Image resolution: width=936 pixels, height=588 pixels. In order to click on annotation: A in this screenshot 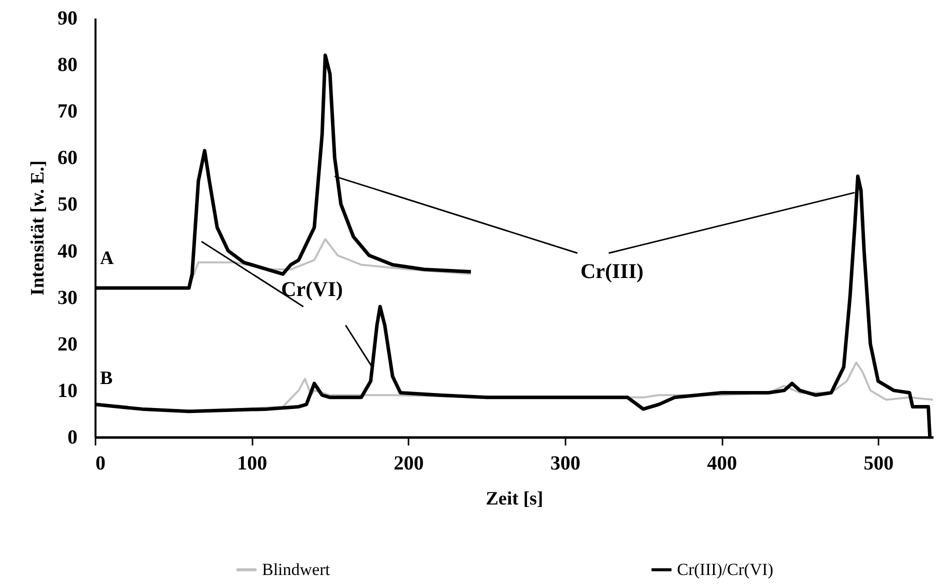, I will do `click(107, 258)`.